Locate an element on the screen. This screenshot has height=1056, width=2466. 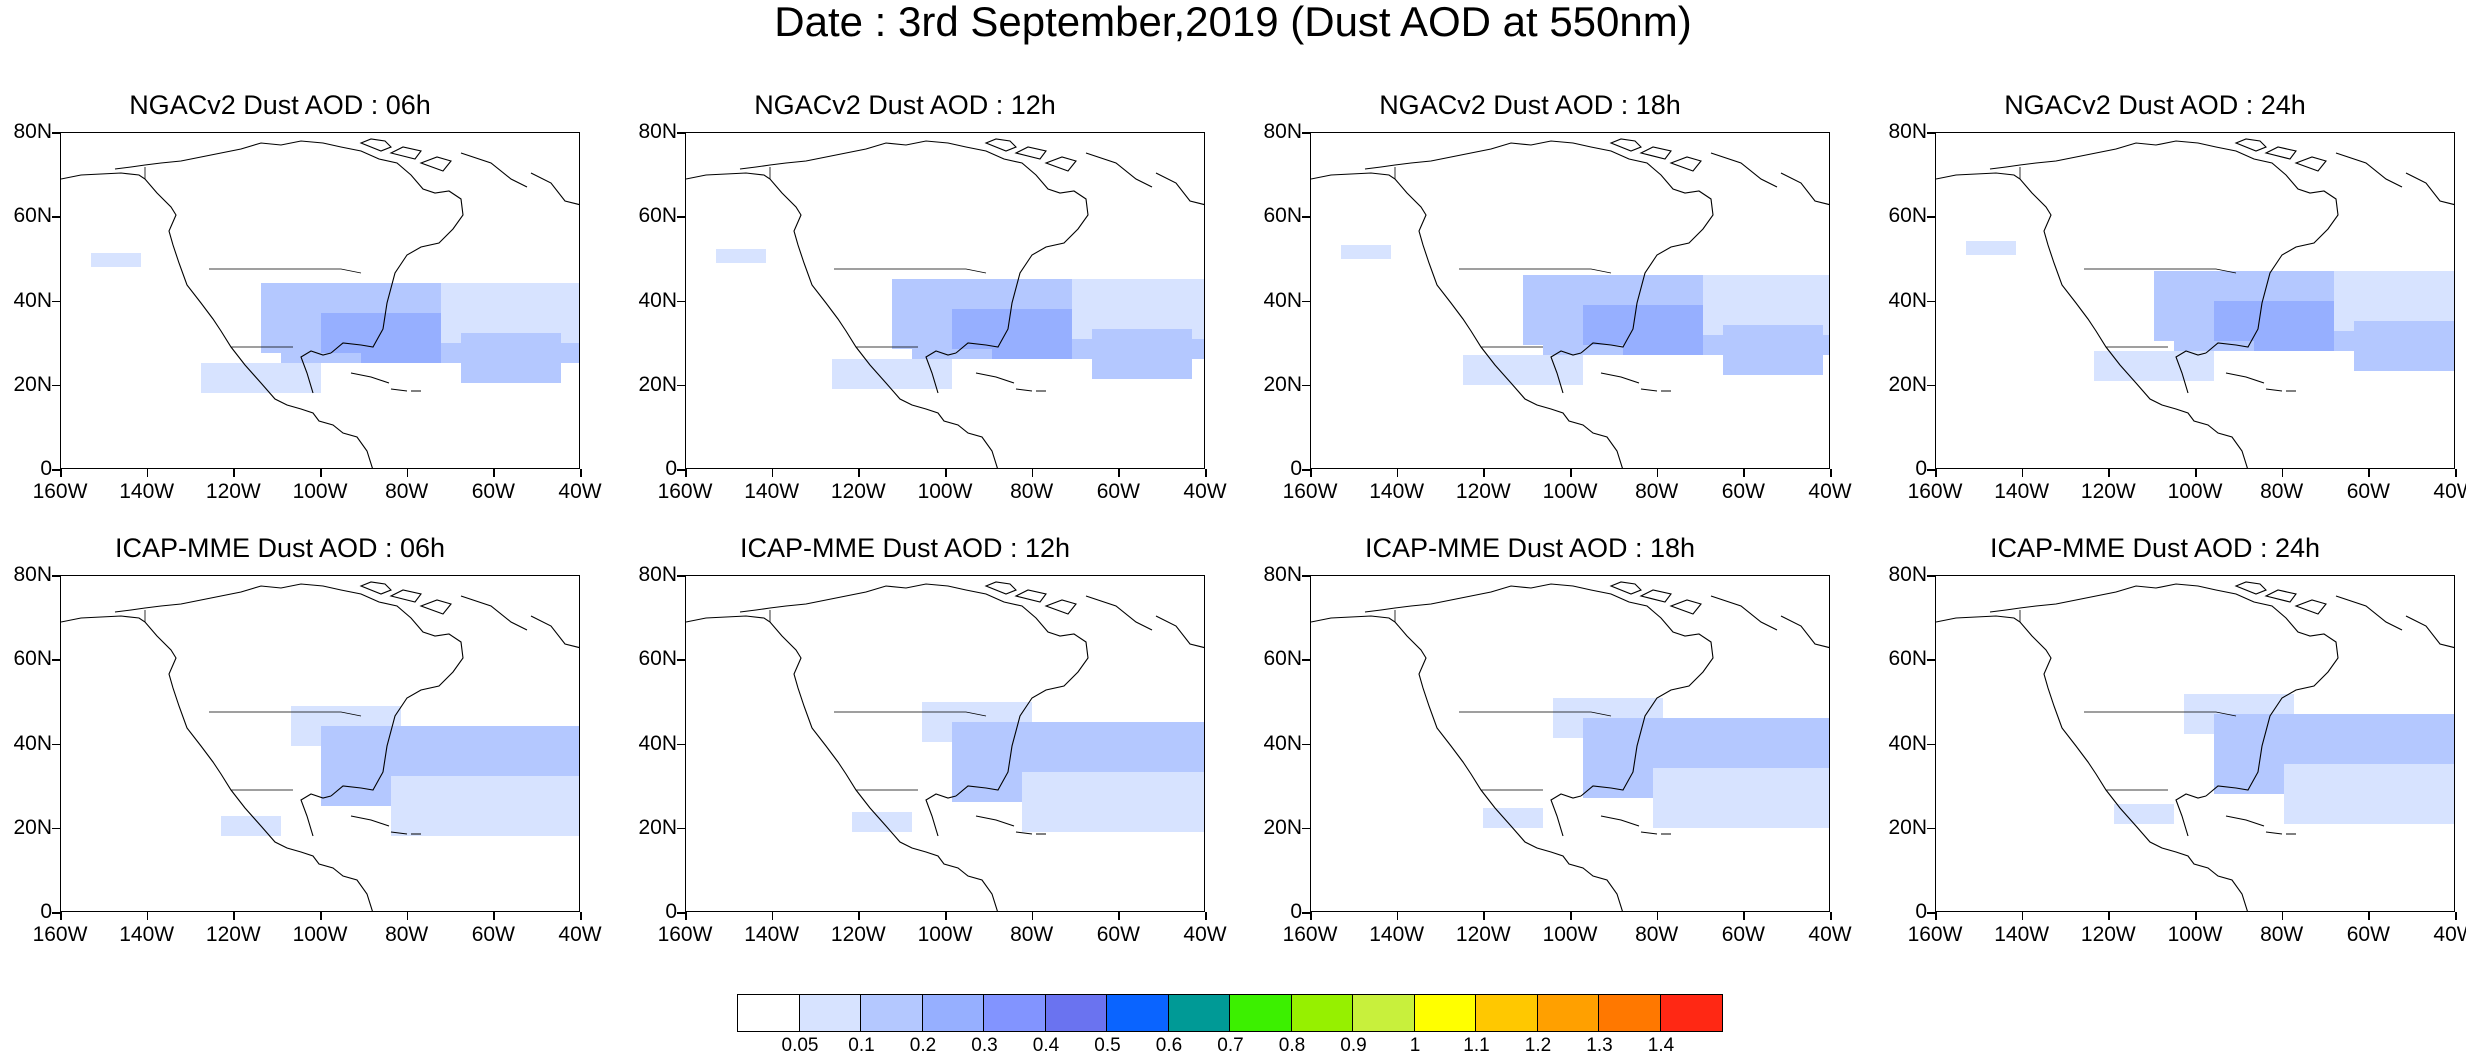
colorbar-label: 0.4 is located at coordinates (1046, 1045).